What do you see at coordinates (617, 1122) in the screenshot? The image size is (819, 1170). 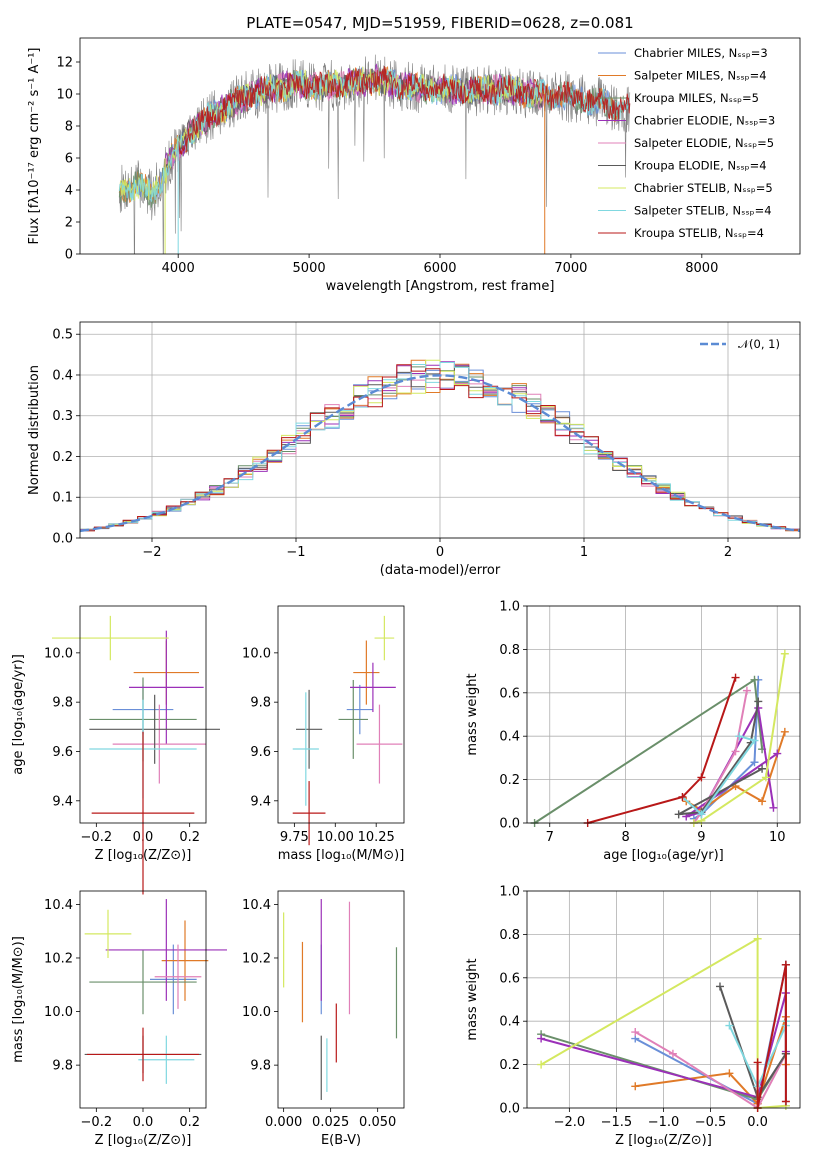 I see `x-tick-label: −1.5` at bounding box center [617, 1122].